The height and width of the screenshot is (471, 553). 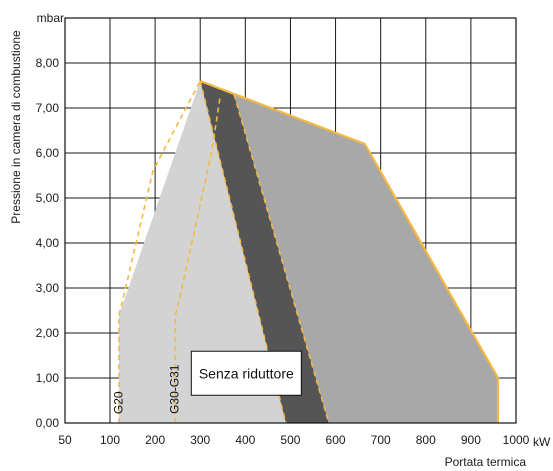 What do you see at coordinates (48, 423) in the screenshot?
I see `y-tick-label: 0,00` at bounding box center [48, 423].